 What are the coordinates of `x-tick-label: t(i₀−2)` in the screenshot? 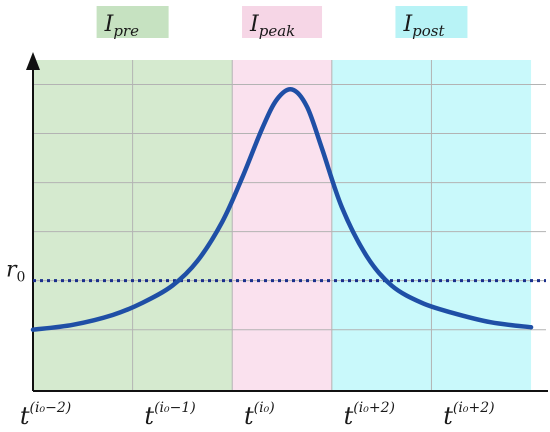 It's located at (45, 415).